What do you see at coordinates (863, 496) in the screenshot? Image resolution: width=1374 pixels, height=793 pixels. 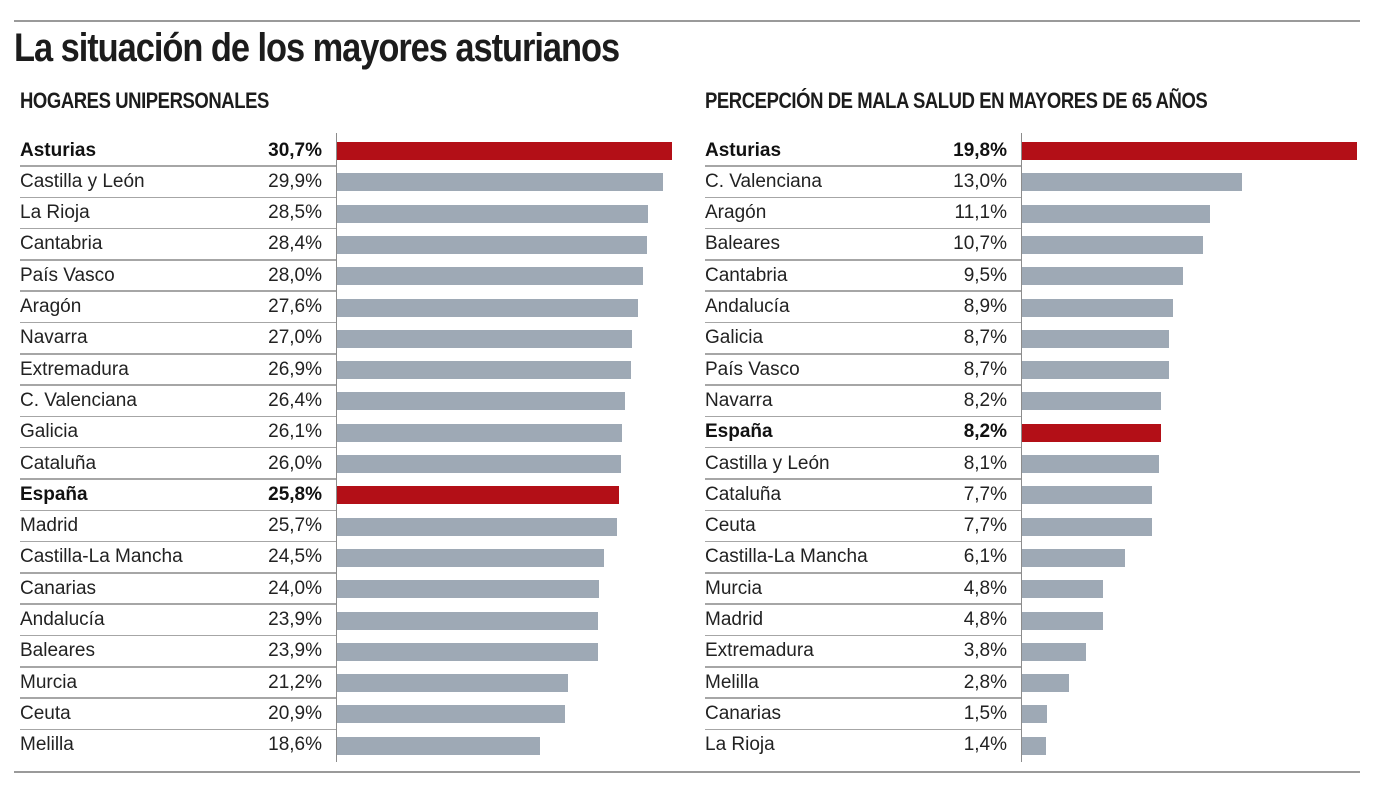 I see `chart-row: Cataluña 7,7%` at bounding box center [863, 496].